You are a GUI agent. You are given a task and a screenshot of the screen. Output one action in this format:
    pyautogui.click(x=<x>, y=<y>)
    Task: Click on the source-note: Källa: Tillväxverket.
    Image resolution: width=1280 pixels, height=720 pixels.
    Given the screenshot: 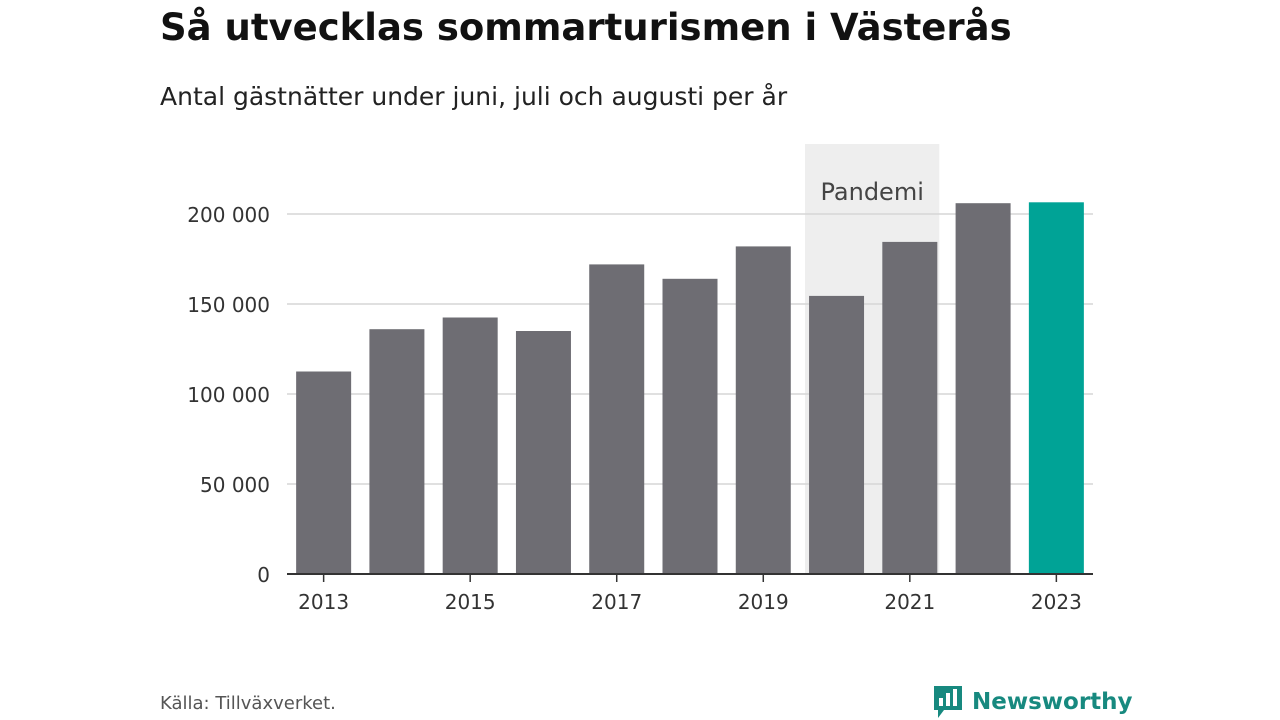 What is the action you would take?
    pyautogui.click(x=248, y=703)
    